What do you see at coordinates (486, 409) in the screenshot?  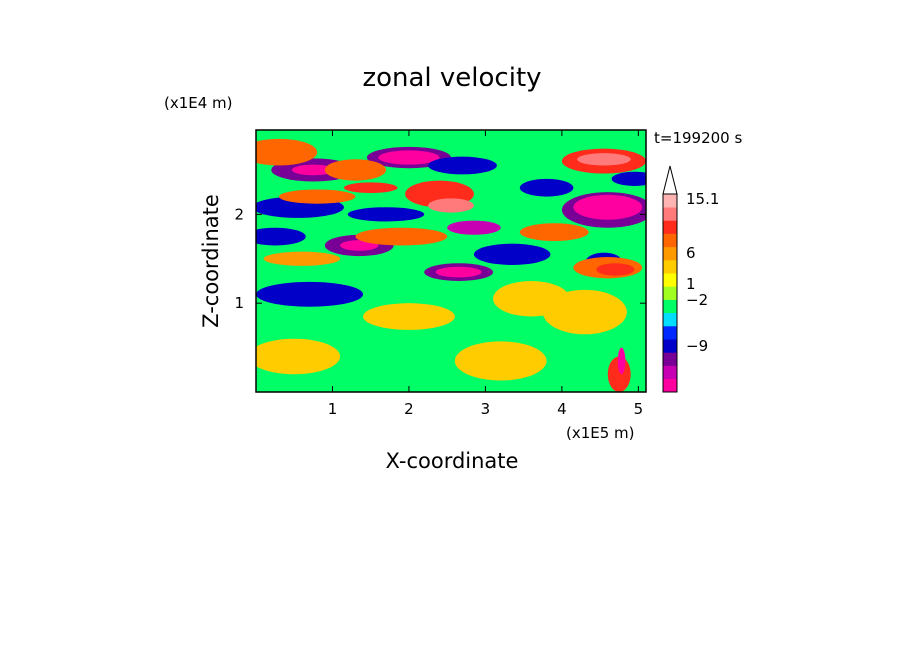 I see `x-tick-label: 3` at bounding box center [486, 409].